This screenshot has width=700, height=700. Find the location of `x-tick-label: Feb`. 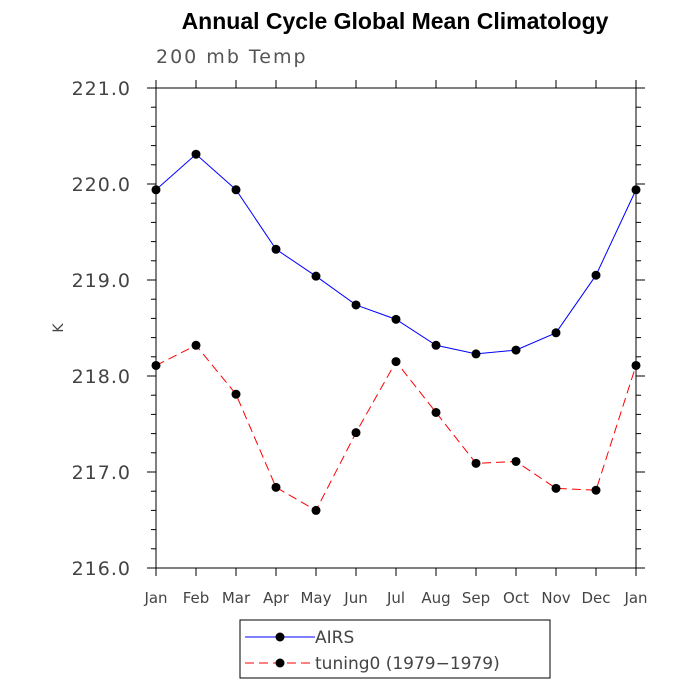

x-tick-label: Feb is located at coordinates (196, 598).